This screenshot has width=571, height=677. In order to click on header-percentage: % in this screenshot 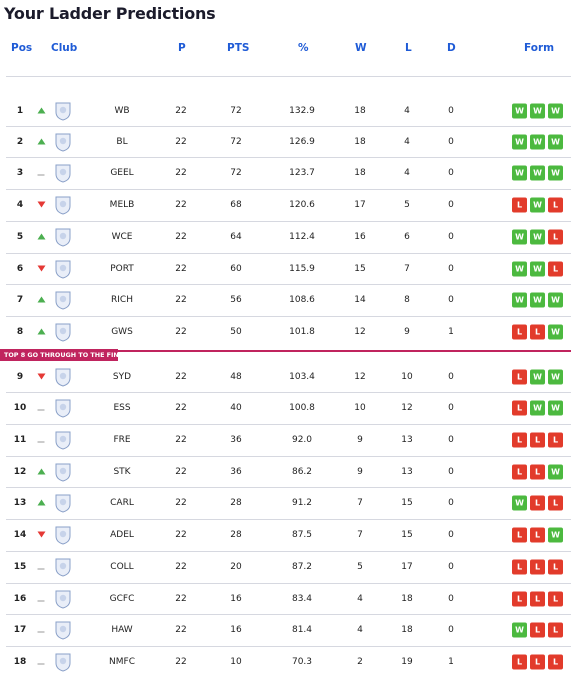, I will do `click(303, 48)`.